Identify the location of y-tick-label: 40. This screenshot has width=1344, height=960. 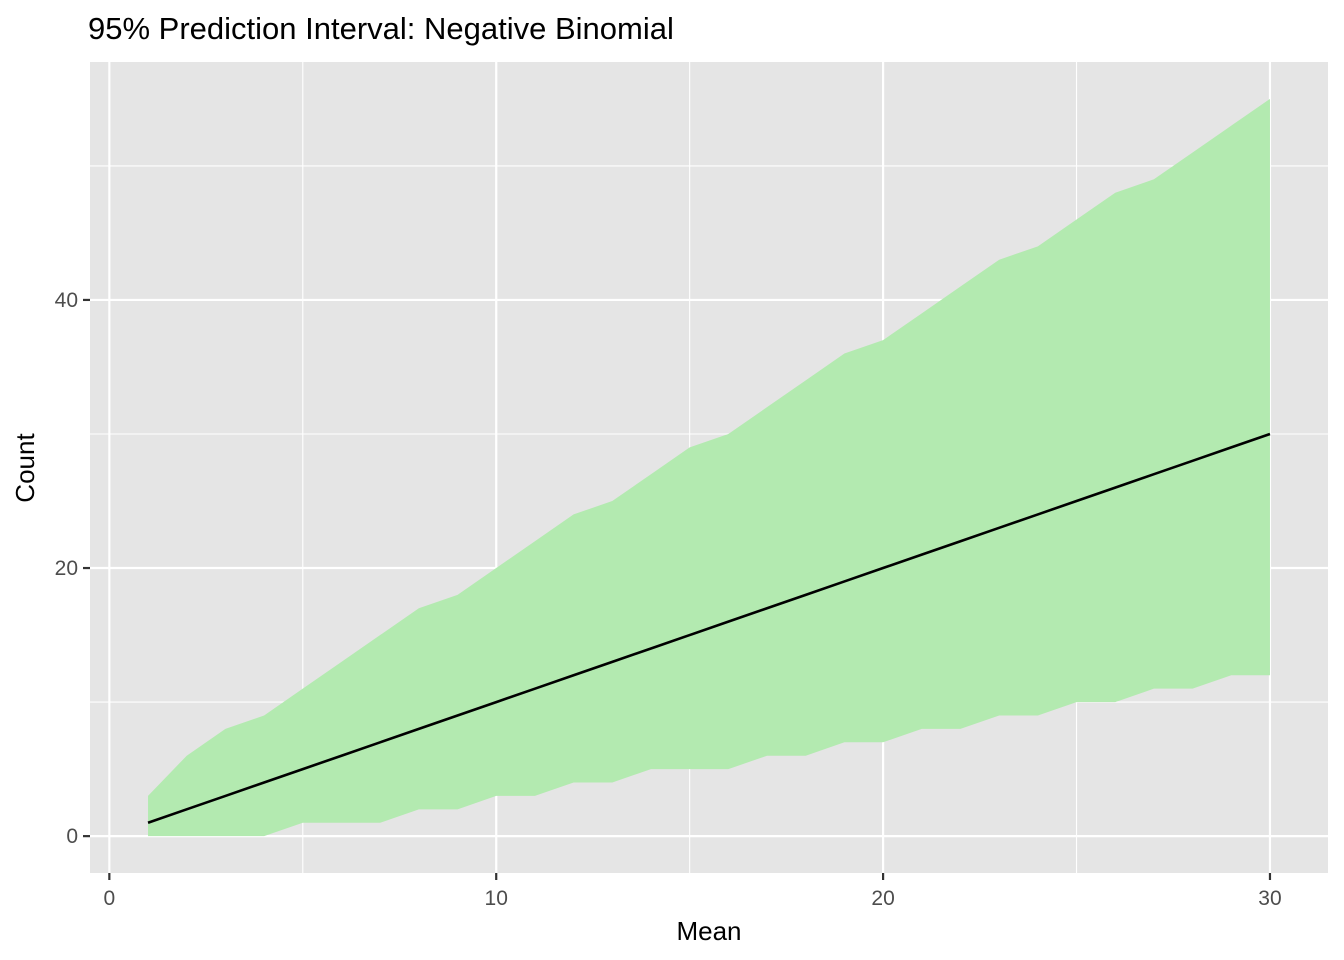
(66, 300).